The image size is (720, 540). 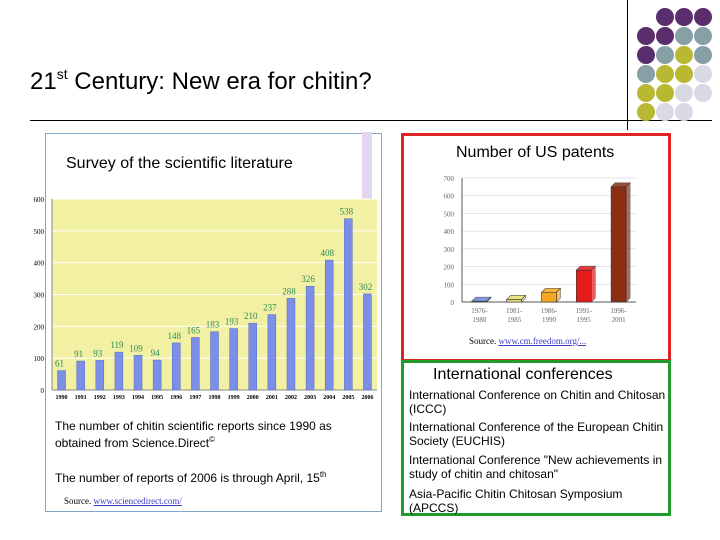 What do you see at coordinates (234, 398) in the screenshot?
I see `x-tick-label: 1999` at bounding box center [234, 398].